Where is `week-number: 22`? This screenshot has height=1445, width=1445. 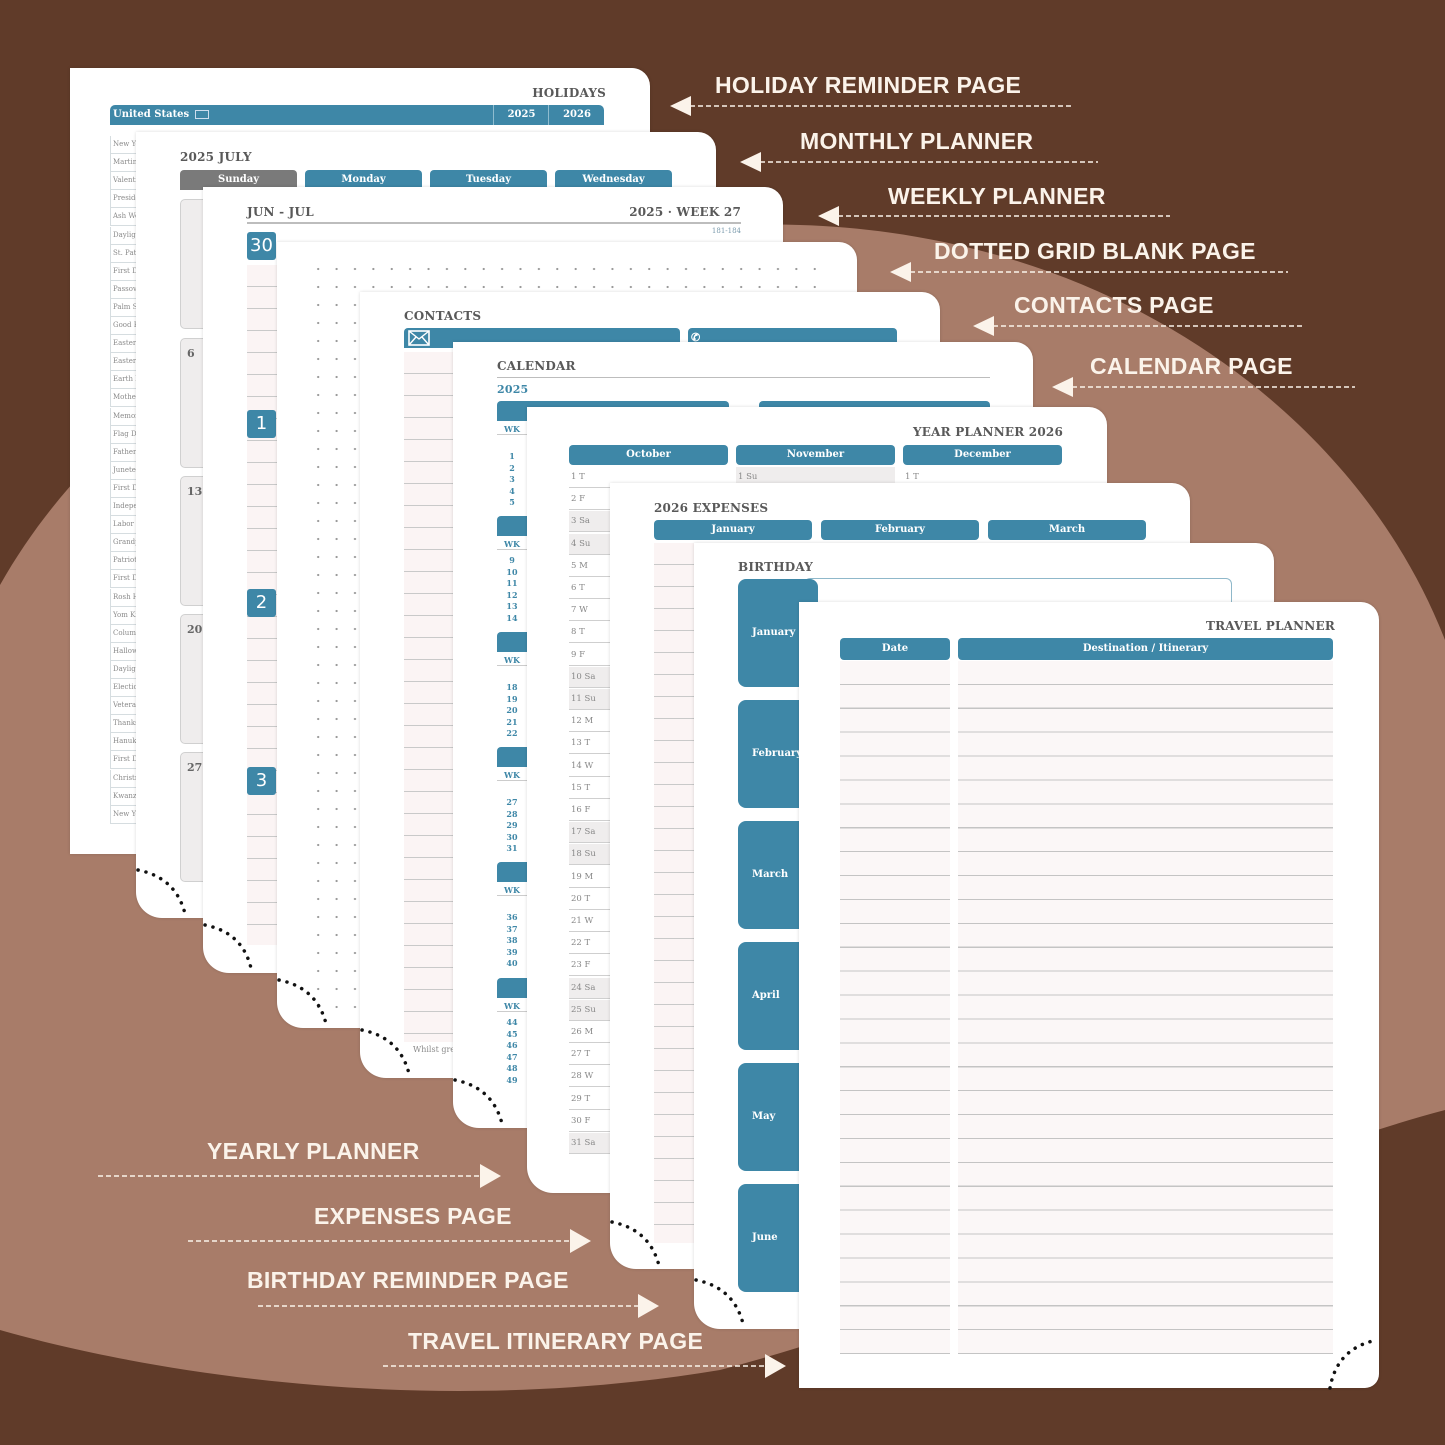 week-number: 22 is located at coordinates (512, 733).